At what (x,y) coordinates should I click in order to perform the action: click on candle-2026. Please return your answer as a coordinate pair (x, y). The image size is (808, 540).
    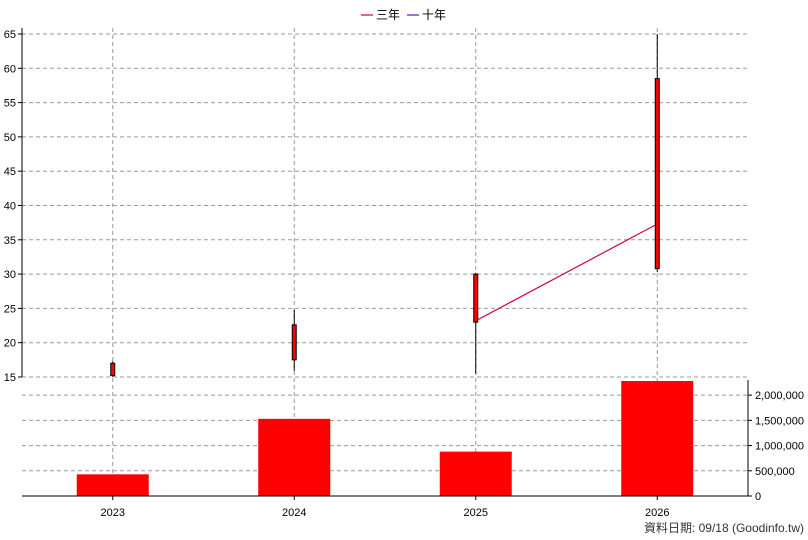
    Looking at the image, I should click on (657, 153).